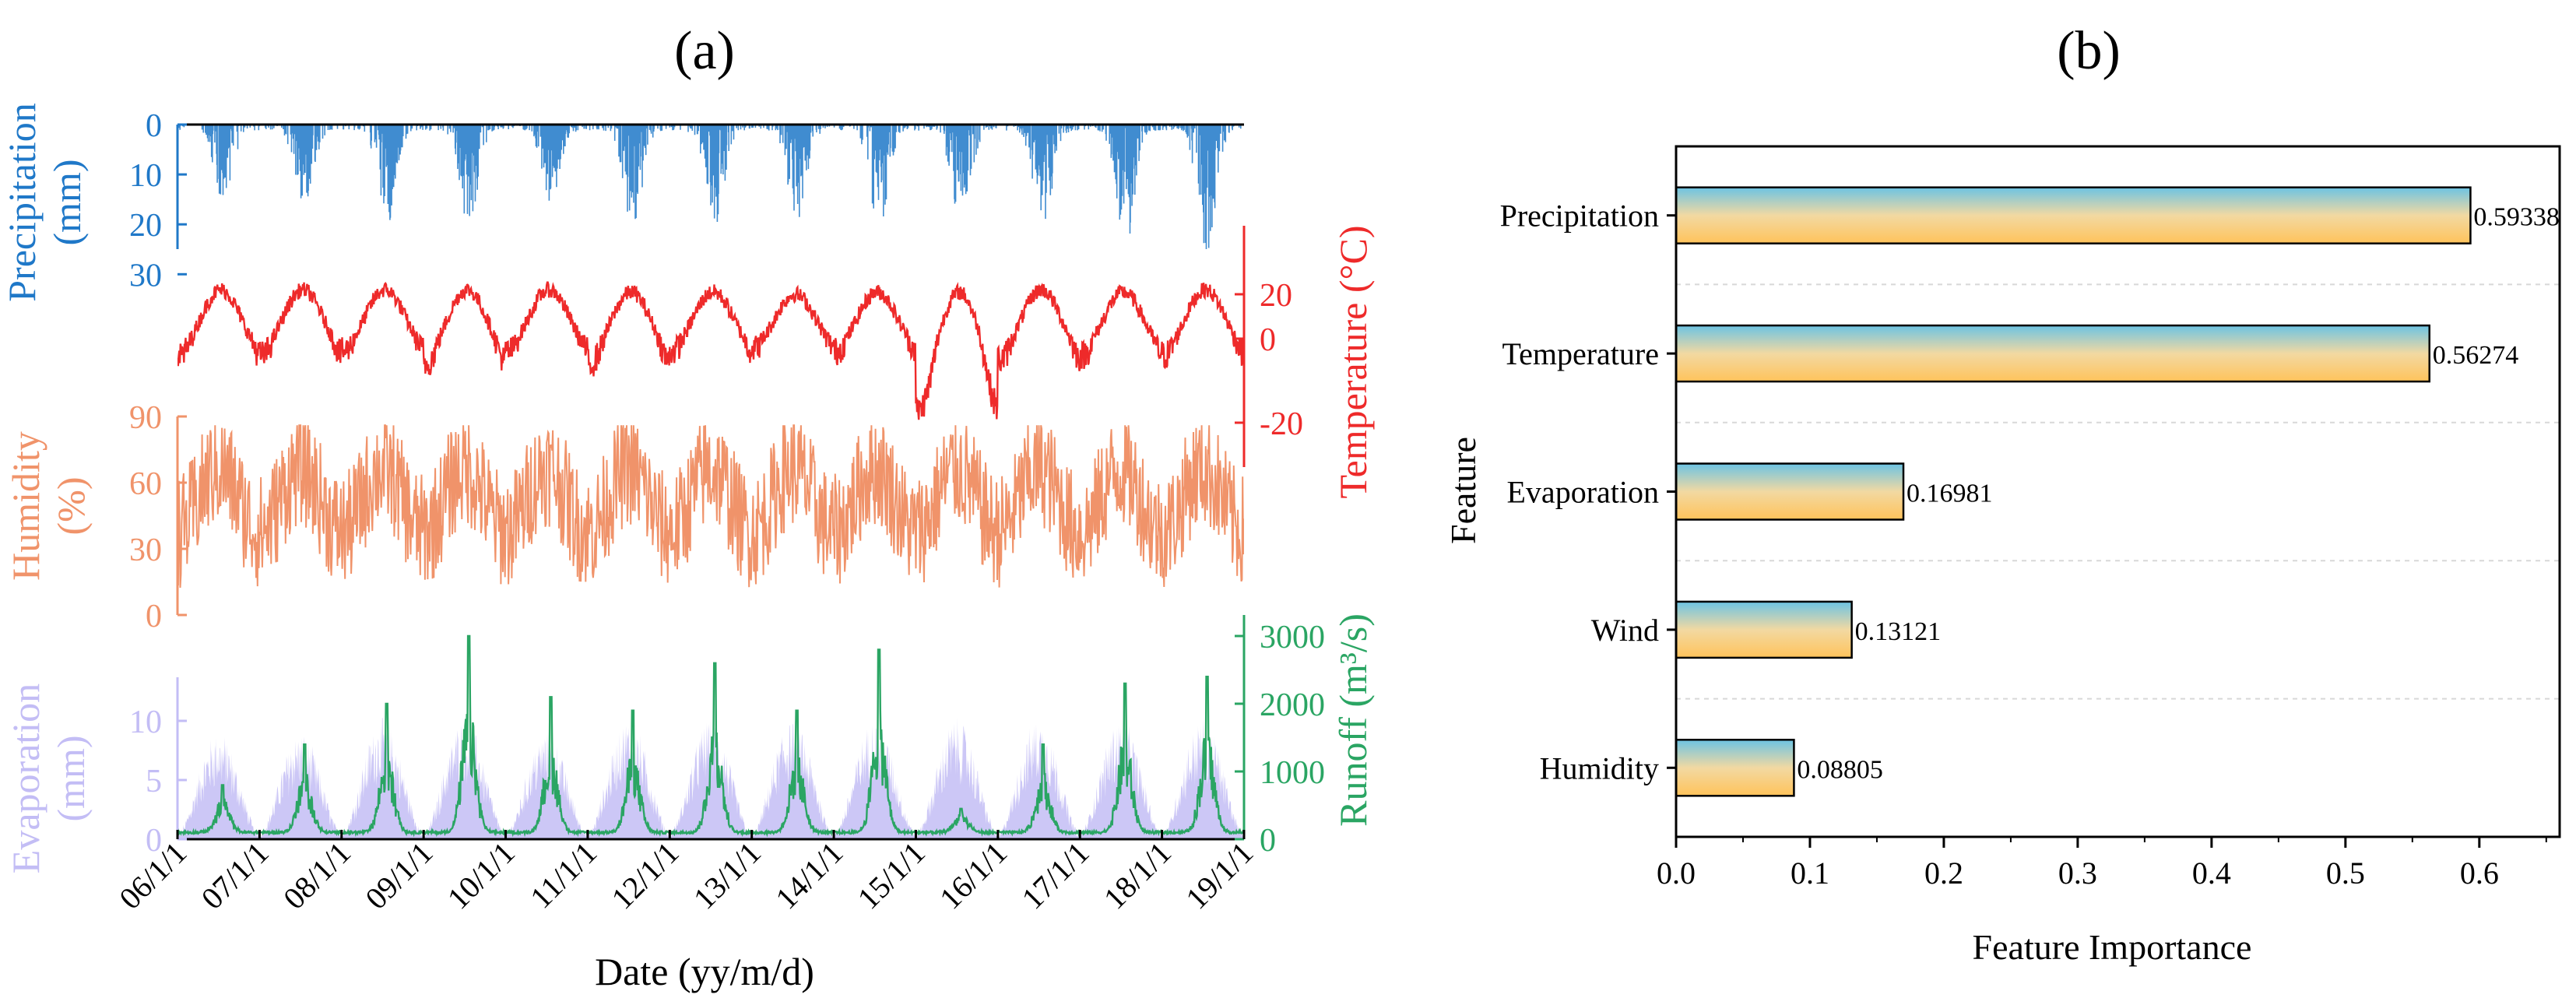  I want to click on bar-humidity, so click(1735, 768).